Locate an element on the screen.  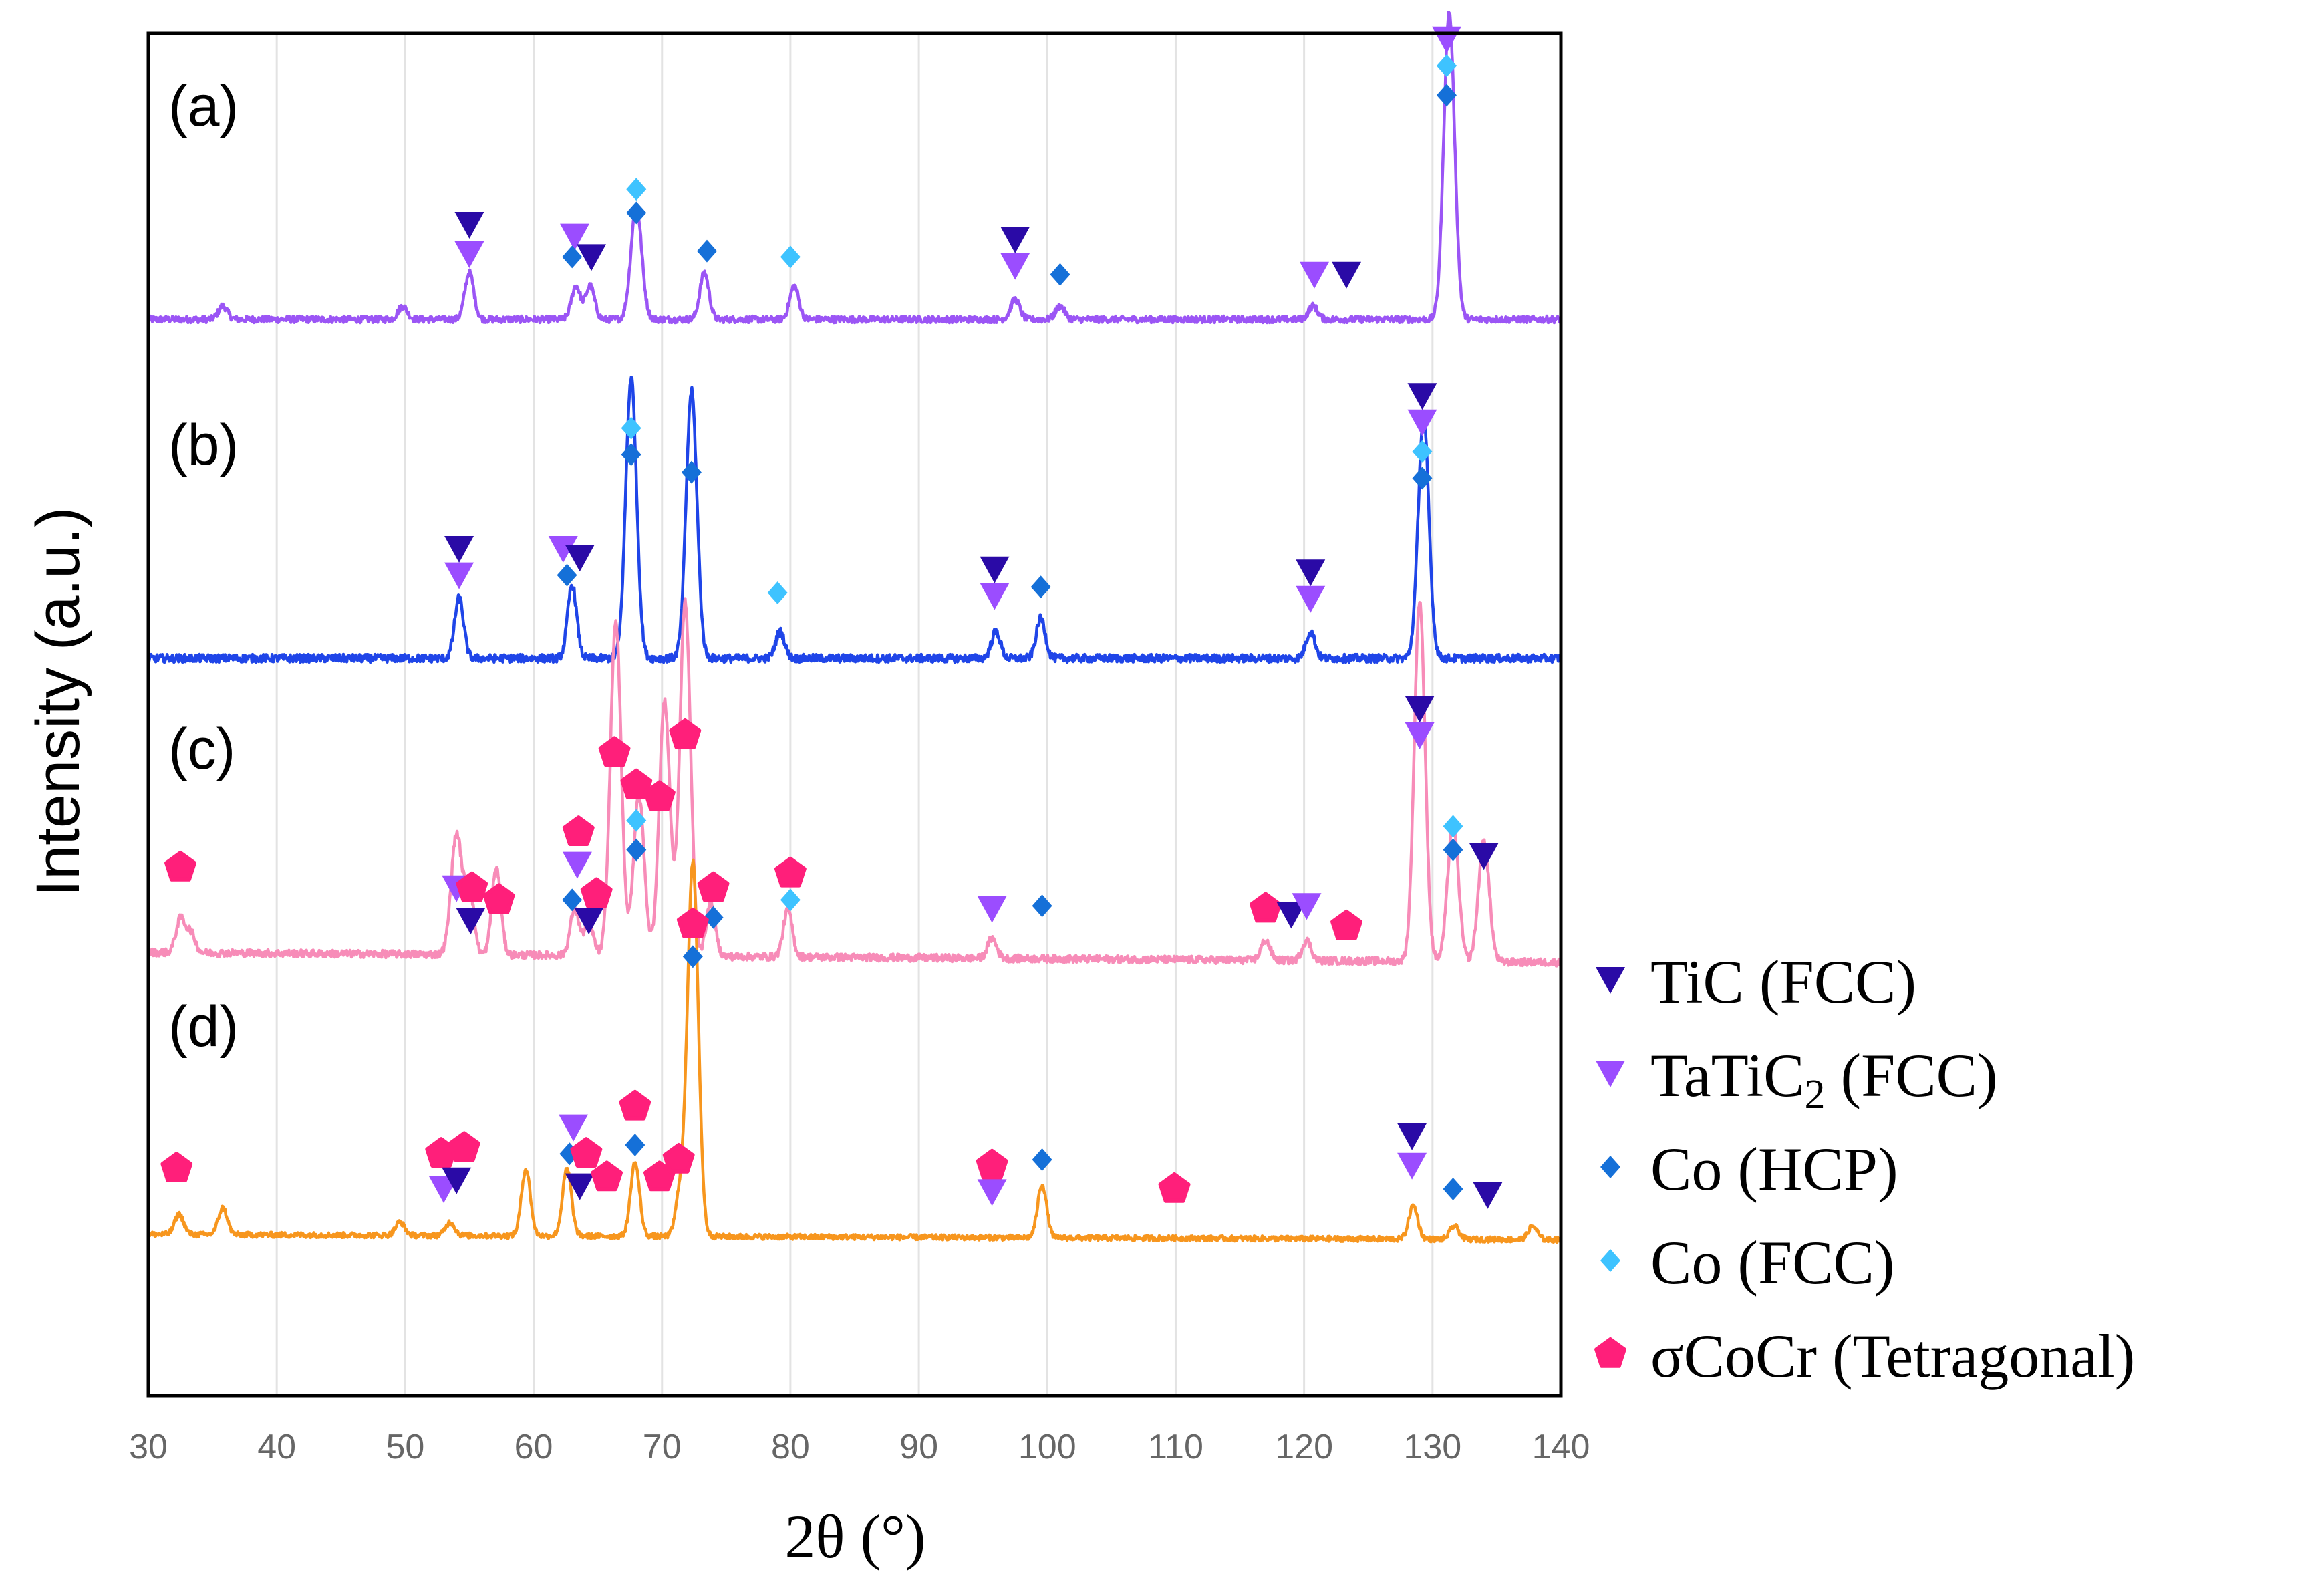
legend-label-cohcp: Co (HCP) is located at coordinates (1774, 1169).